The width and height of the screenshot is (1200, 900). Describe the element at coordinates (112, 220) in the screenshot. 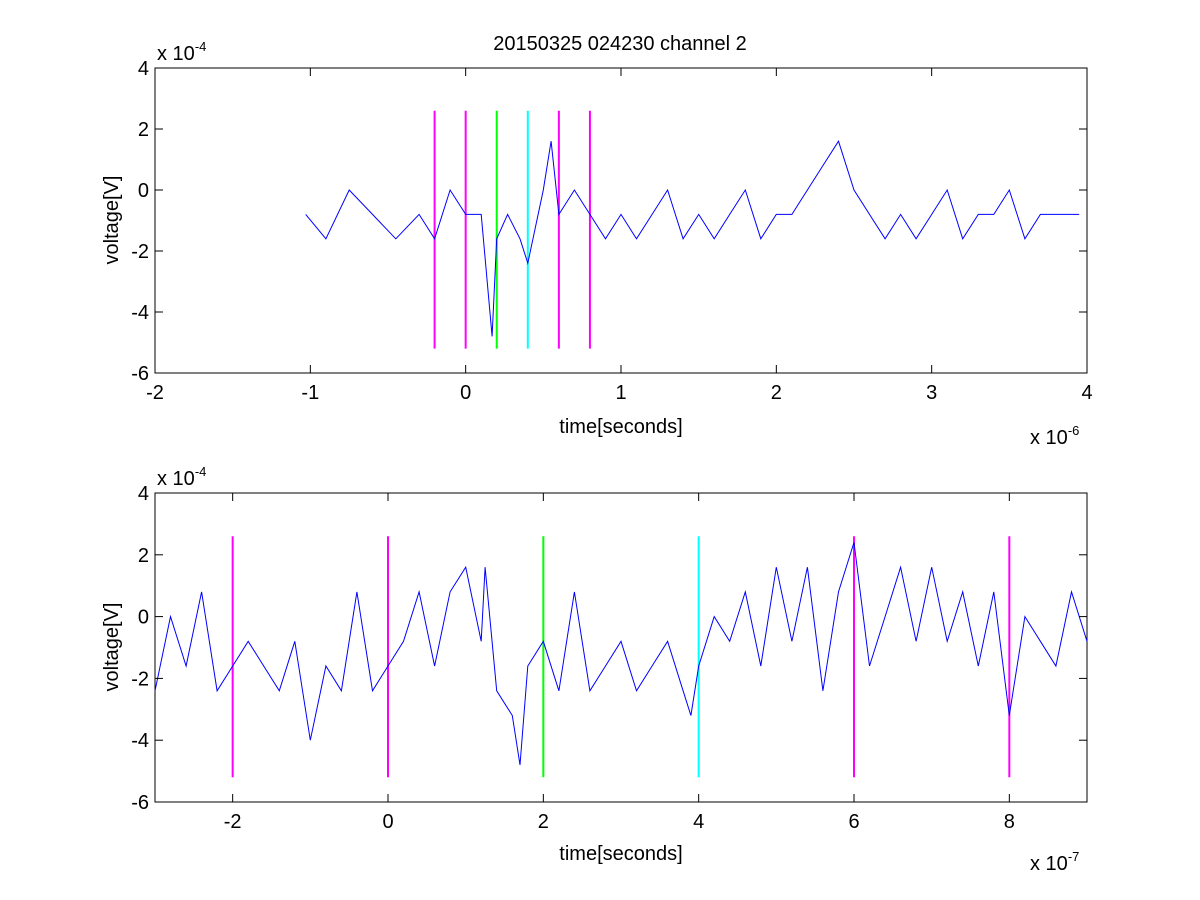

I see `plot-top-ylabel: voltage[V]` at that location.